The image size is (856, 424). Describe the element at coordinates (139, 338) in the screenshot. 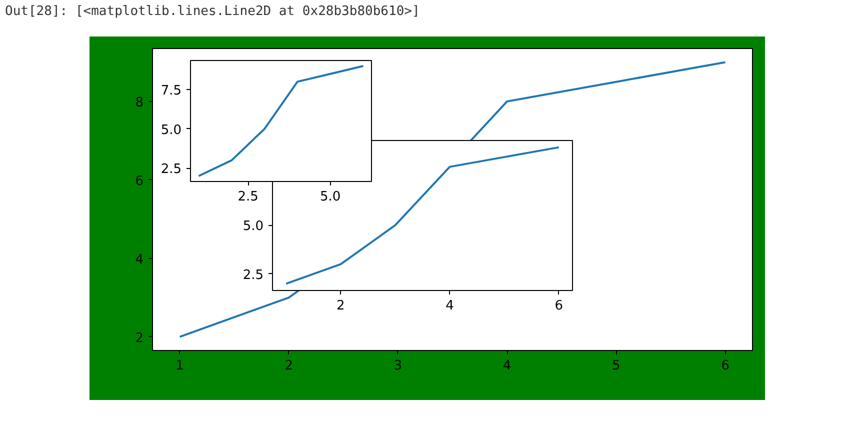

I see `y-tick-label: 2` at that location.